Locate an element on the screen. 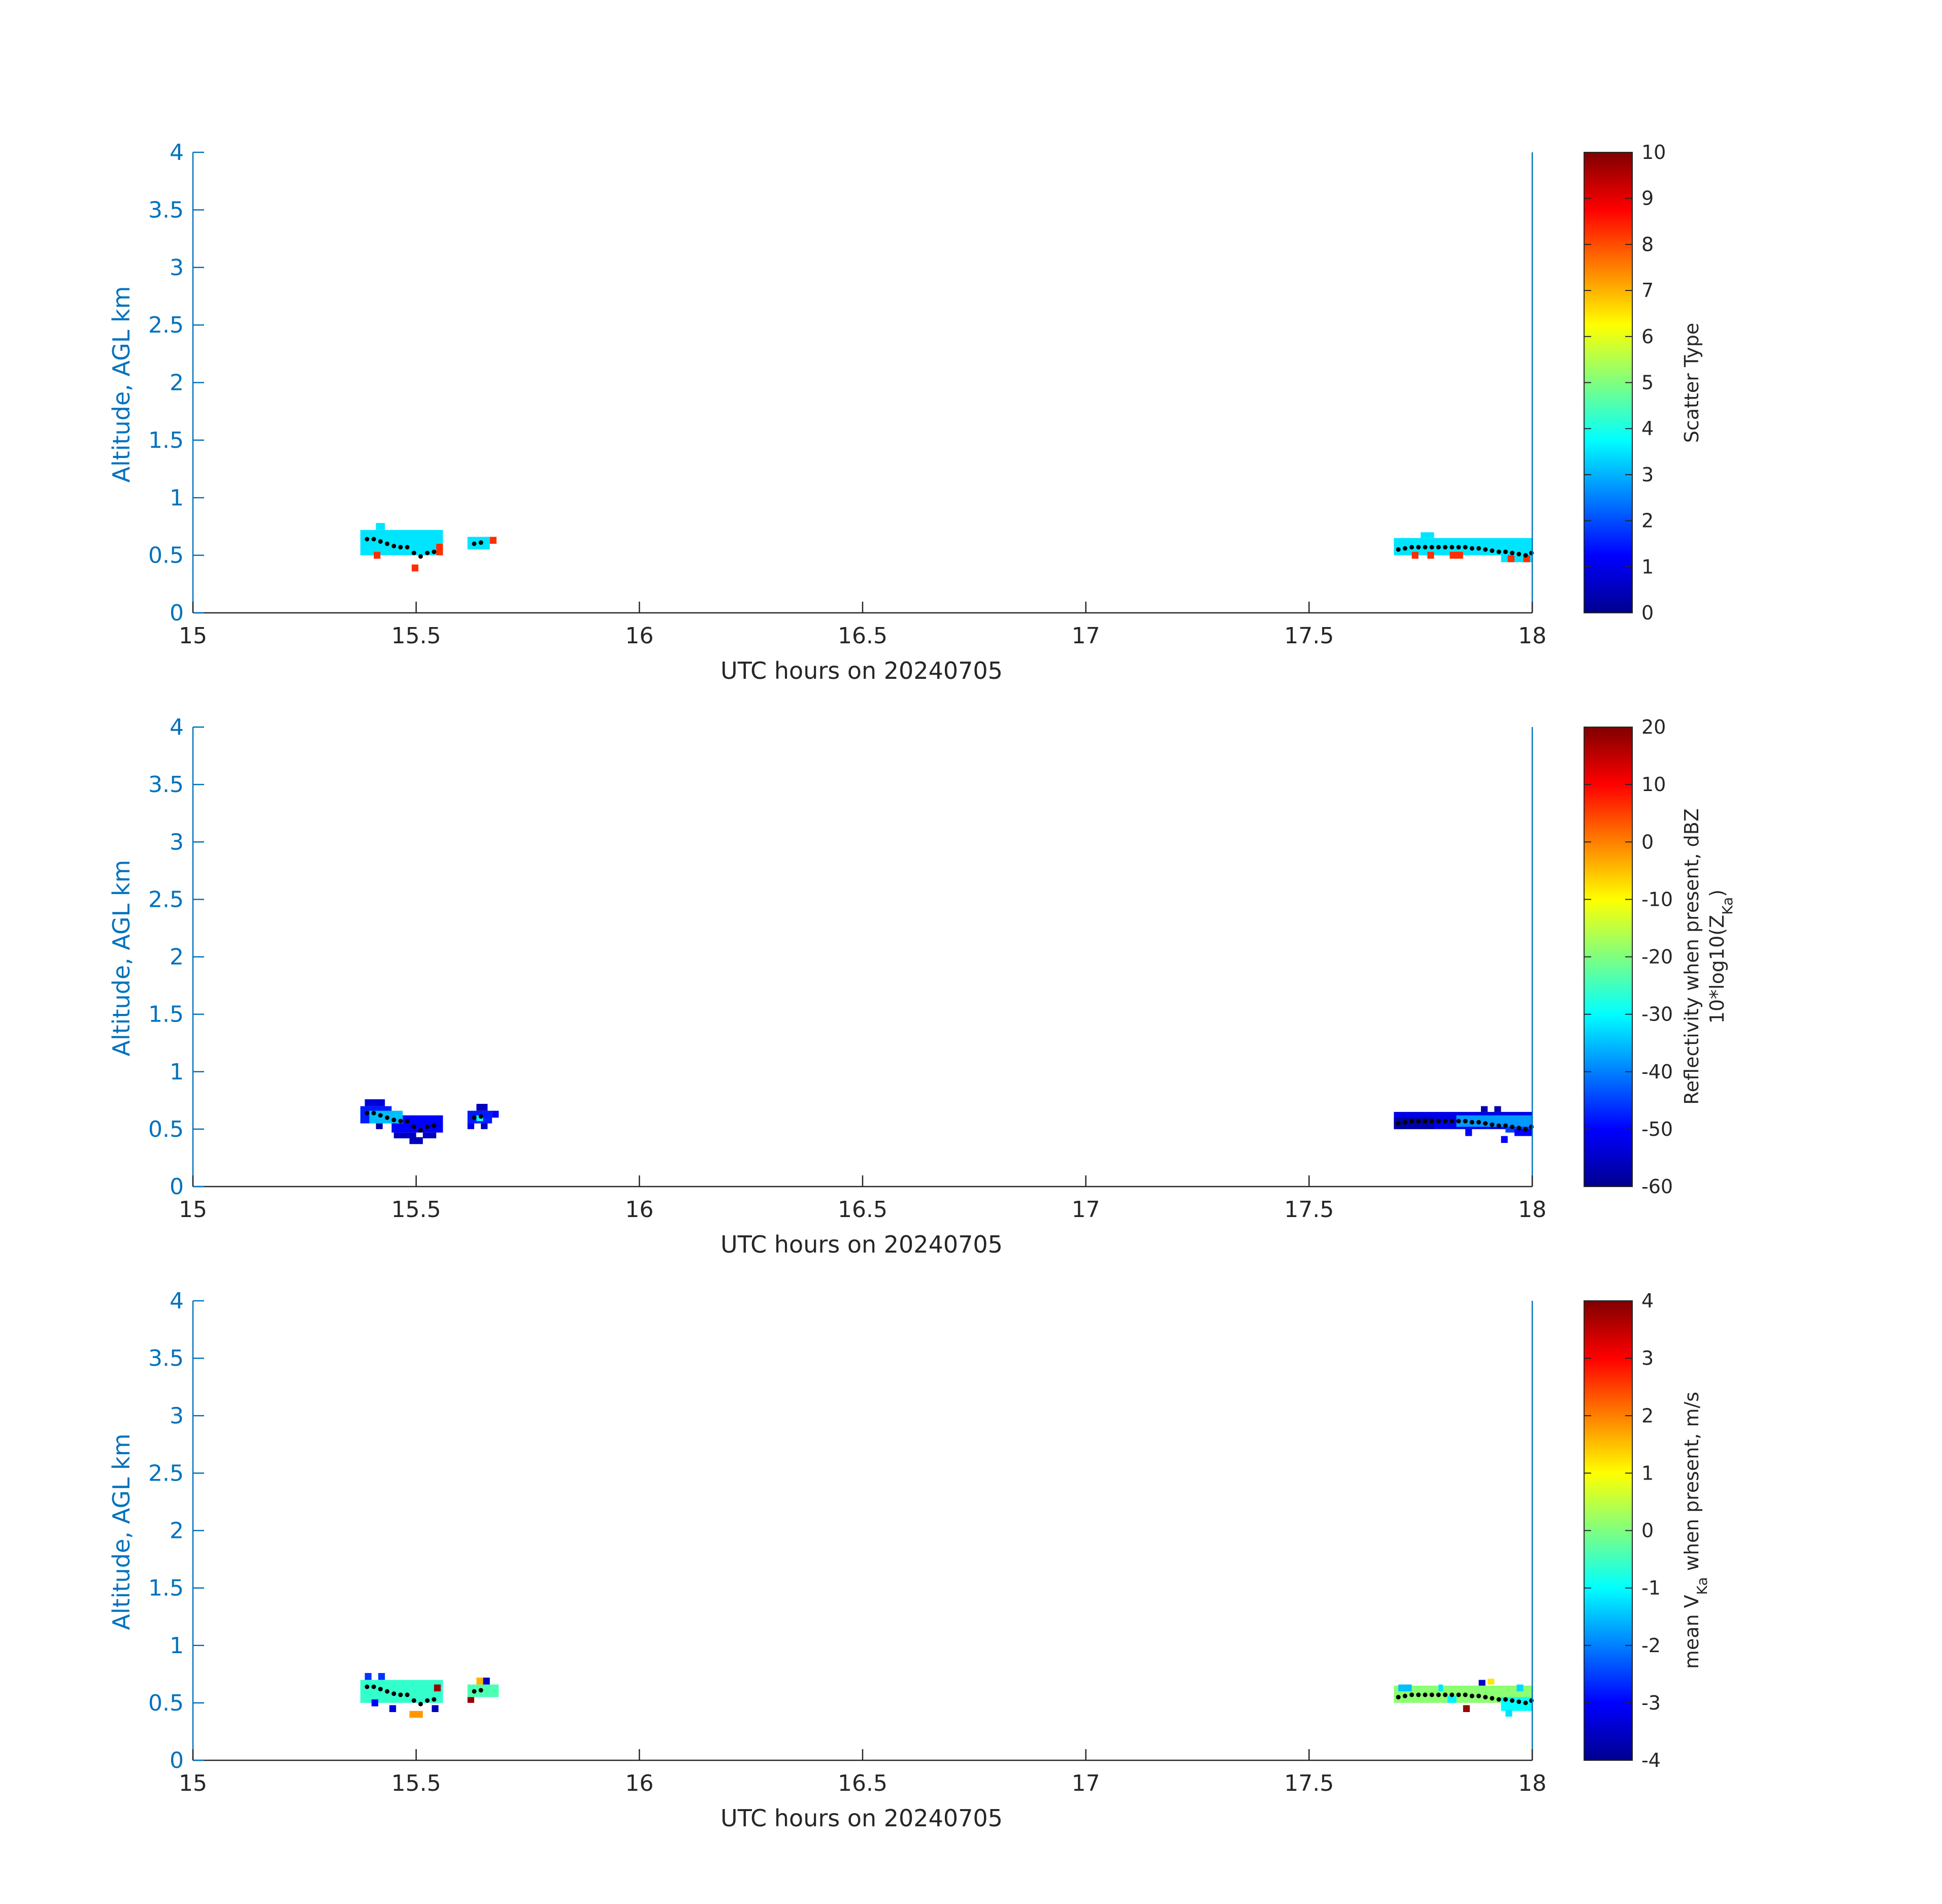 Image resolution: width=1942 pixels, height=1904 pixels. x-tick-label: 18 is located at coordinates (1532, 1783).